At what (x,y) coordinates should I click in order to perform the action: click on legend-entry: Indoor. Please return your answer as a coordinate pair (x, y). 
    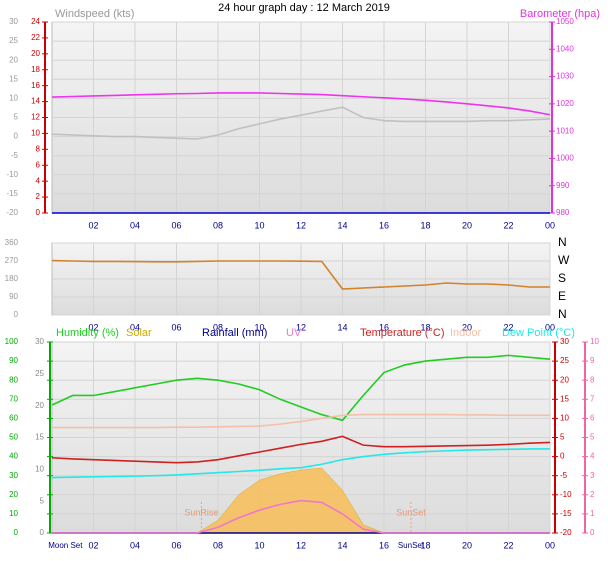
    Looking at the image, I should click on (466, 333).